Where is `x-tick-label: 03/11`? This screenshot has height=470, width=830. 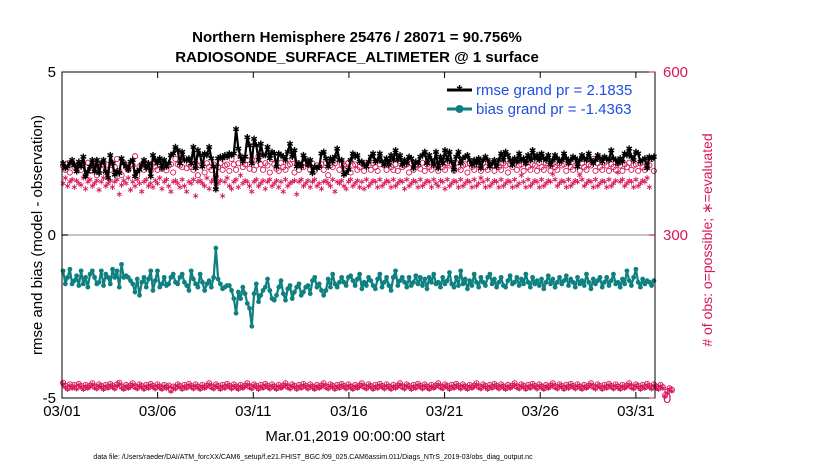
x-tick-label: 03/11 is located at coordinates (253, 411).